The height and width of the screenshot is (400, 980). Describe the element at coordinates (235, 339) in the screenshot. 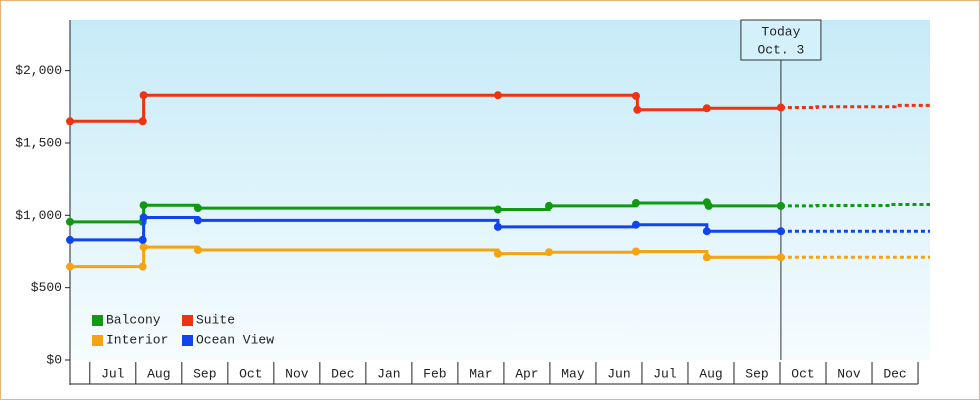

I see `legend-label: Ocean View` at that location.